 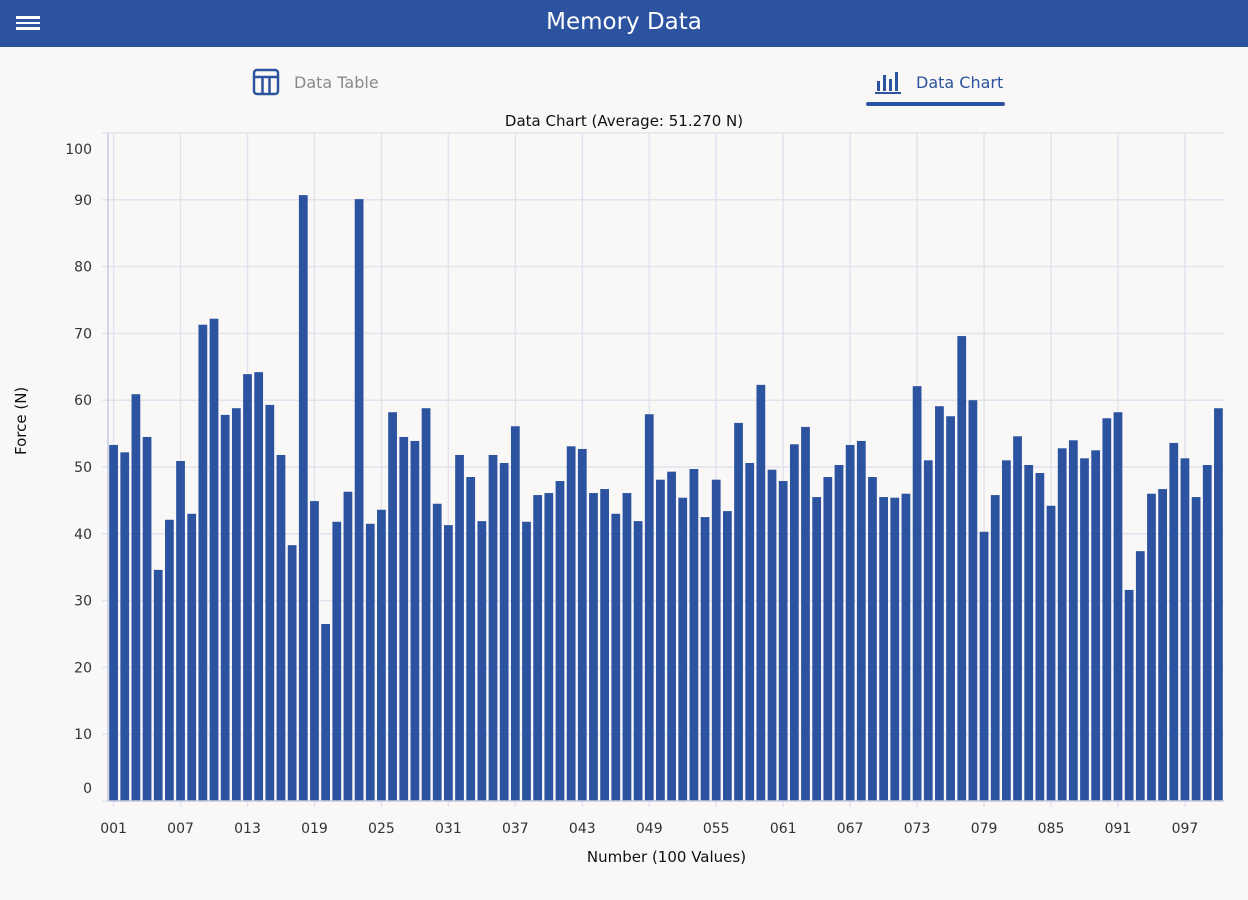 What do you see at coordinates (83, 401) in the screenshot?
I see `y-tick-label: 60` at bounding box center [83, 401].